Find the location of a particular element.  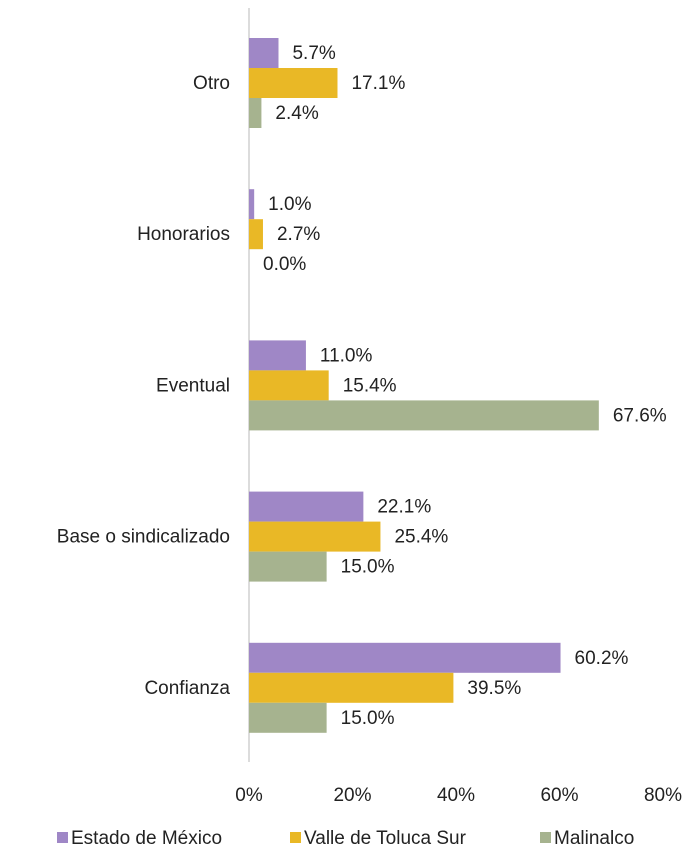

y-tick-label: Confianza is located at coordinates (187, 688).